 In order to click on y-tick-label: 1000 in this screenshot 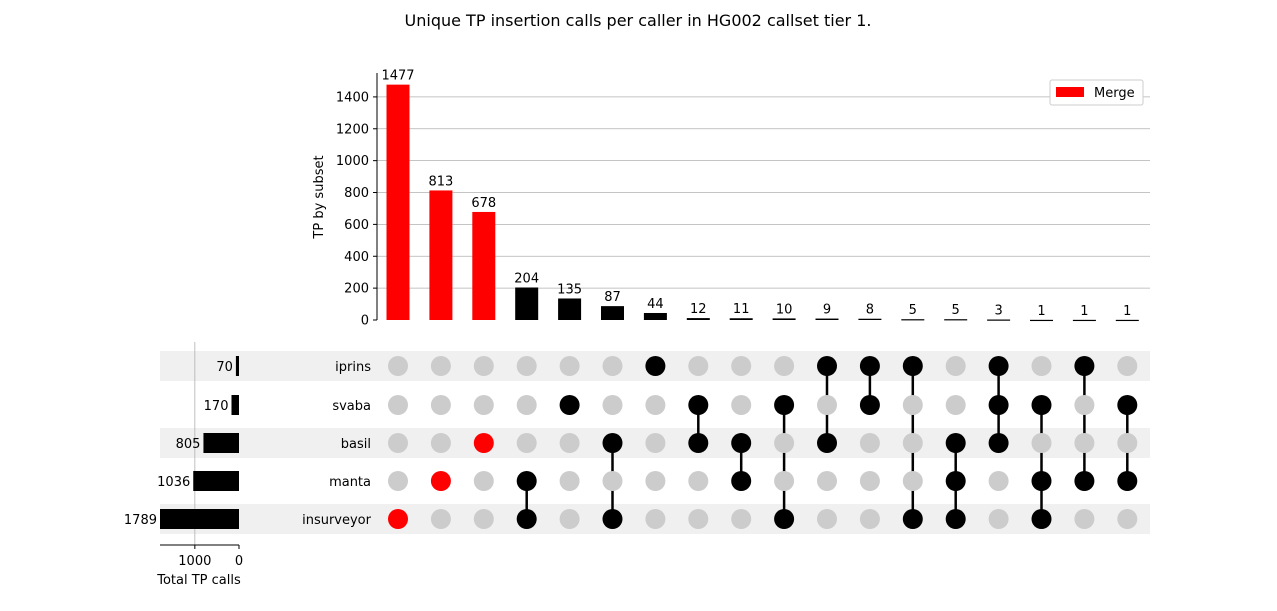, I will do `click(352, 161)`.